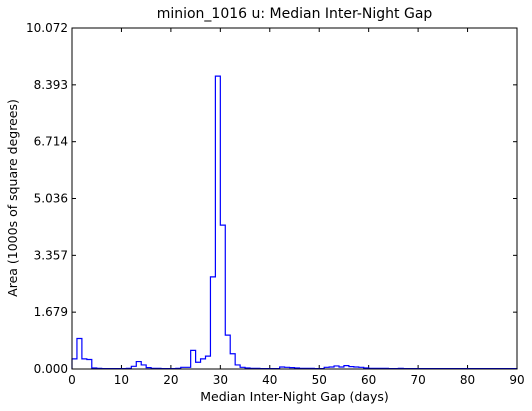 The width and height of the screenshot is (532, 411). Describe the element at coordinates (220, 380) in the screenshot. I see `x-tick-label: 30` at that location.